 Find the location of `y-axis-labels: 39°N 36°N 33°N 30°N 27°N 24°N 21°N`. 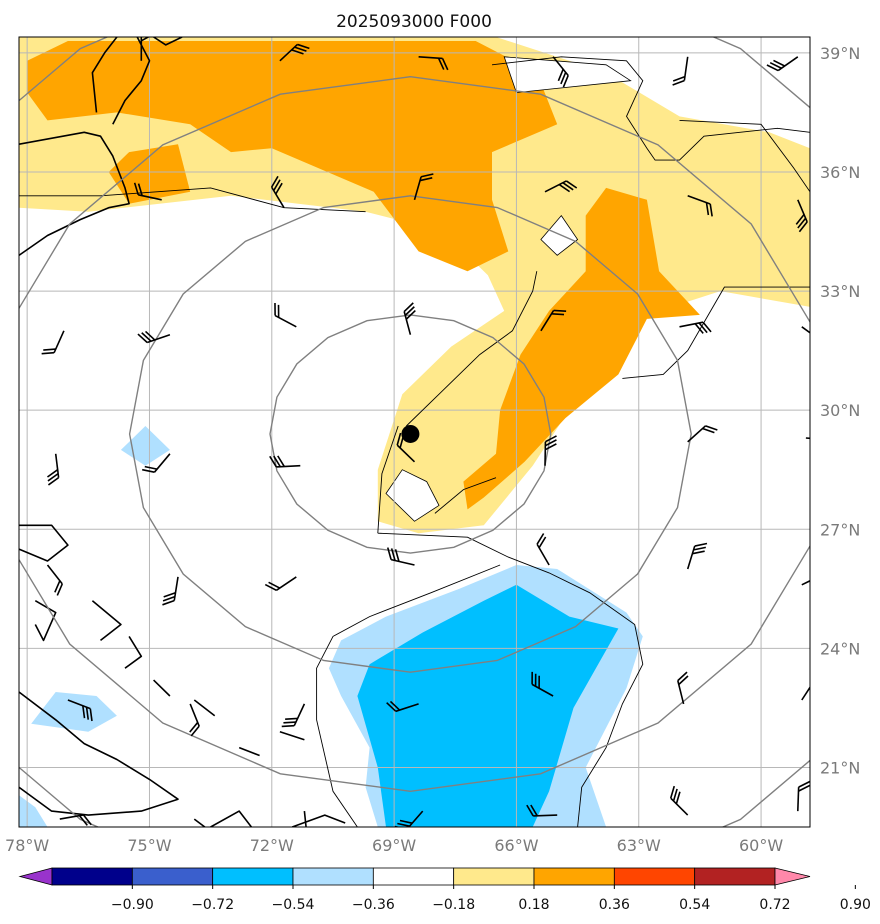

y-axis-labels: 39°N 36°N 33°N 30°N 27°N 24°N 21°N is located at coordinates (840, 411).